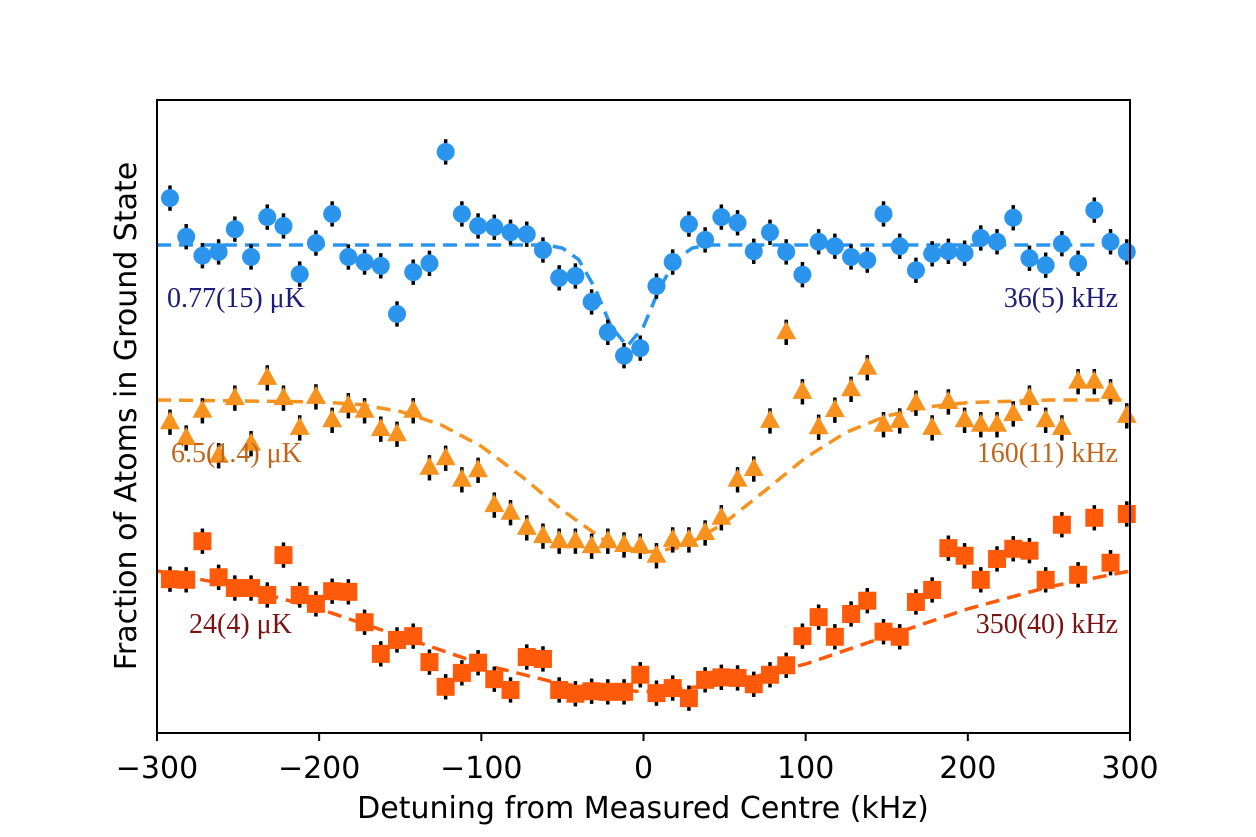 The image size is (1256, 837). I want to click on x-axis-label: Detuning from Measured Centre (kHz), so click(643, 808).